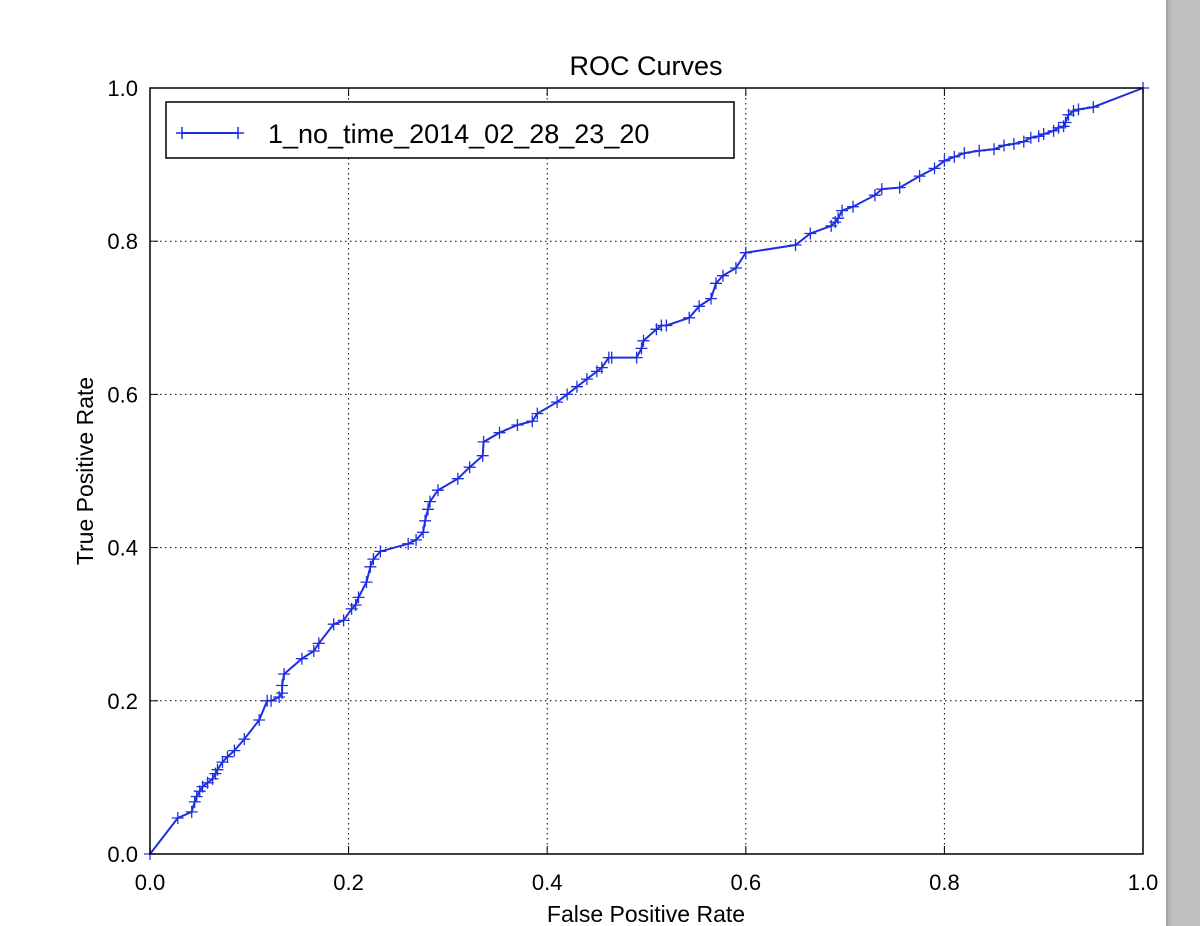  I want to click on legend-marker-left, so click(182, 133).